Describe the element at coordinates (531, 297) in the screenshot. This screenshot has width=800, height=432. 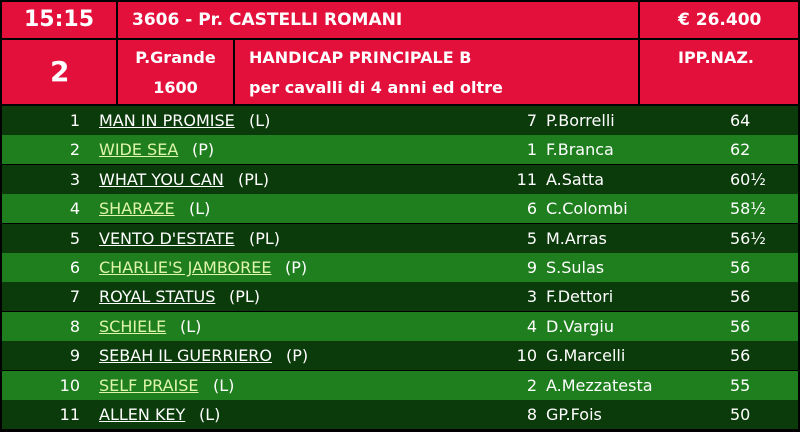
I see `draw: 3` at that location.